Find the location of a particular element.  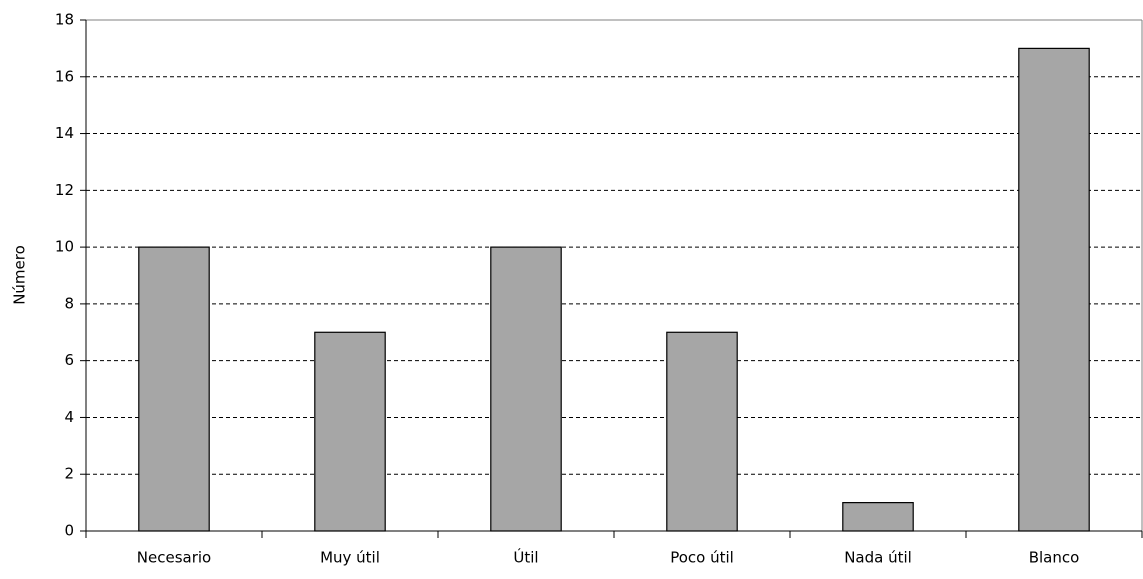

y-tick-label: 12 is located at coordinates (64, 190).